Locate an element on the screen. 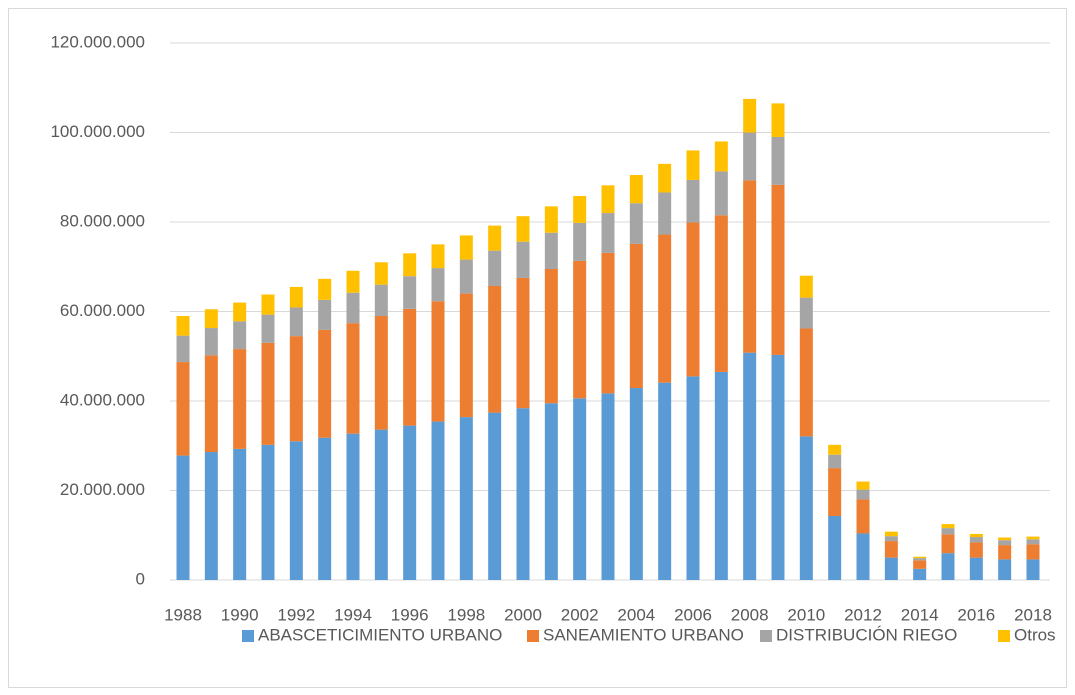  y-tick-label: 40.000.000 is located at coordinates (102, 399).